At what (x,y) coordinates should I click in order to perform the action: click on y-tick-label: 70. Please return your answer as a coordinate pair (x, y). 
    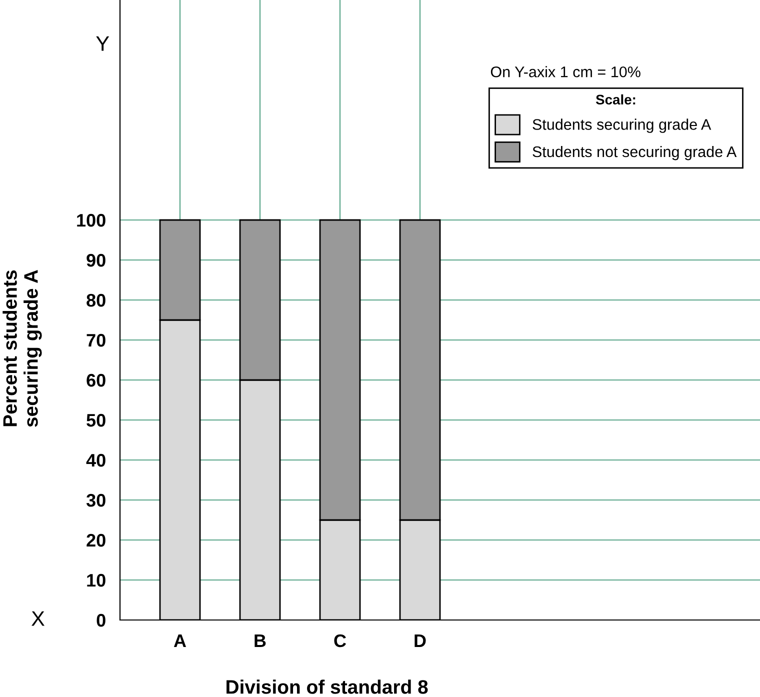
    Looking at the image, I should click on (96, 340).